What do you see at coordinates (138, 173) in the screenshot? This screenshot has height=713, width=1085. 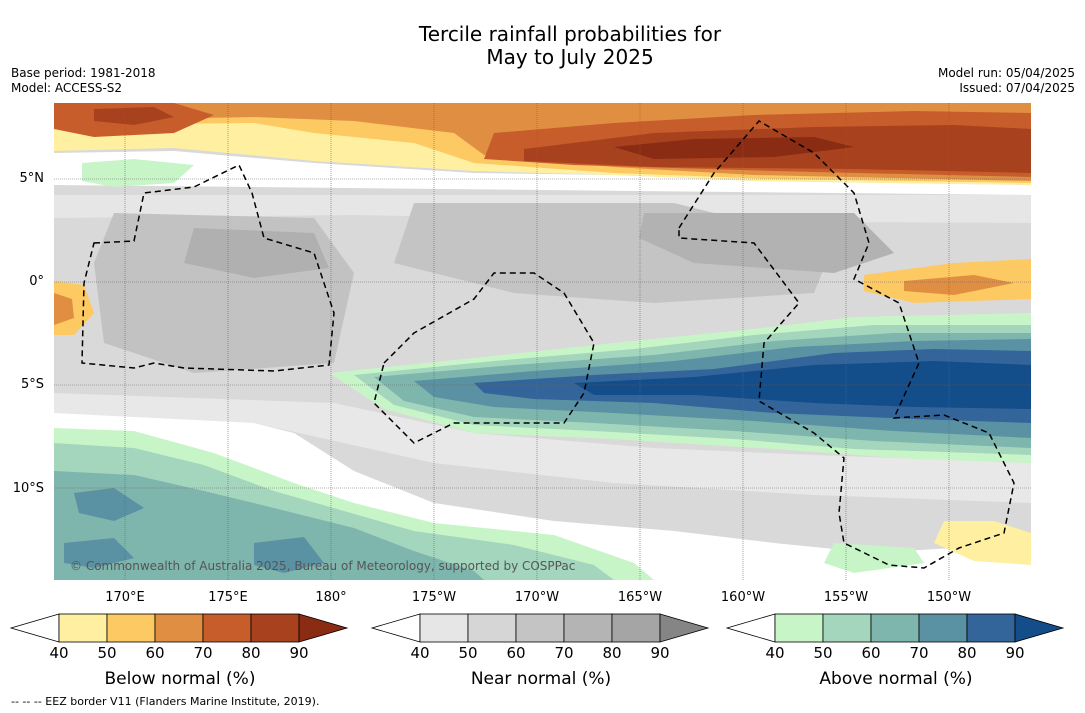 I see `above-normal-small-north` at bounding box center [138, 173].